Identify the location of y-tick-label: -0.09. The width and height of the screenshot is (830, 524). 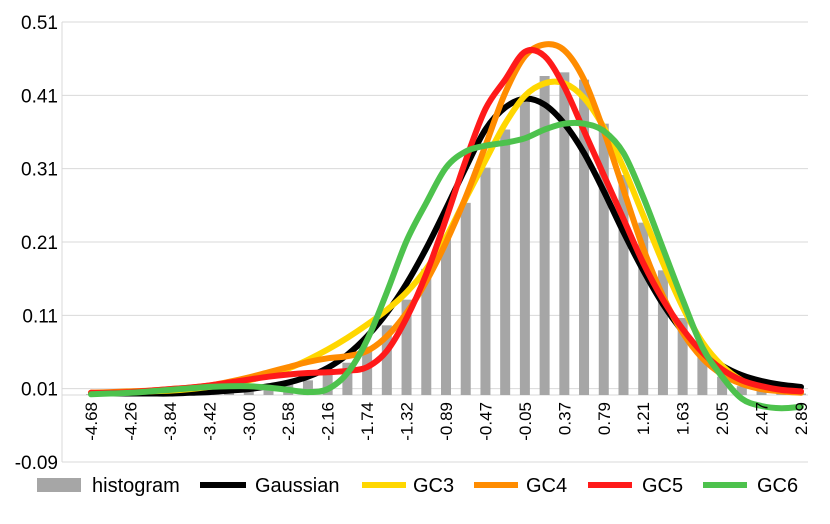
(36, 463).